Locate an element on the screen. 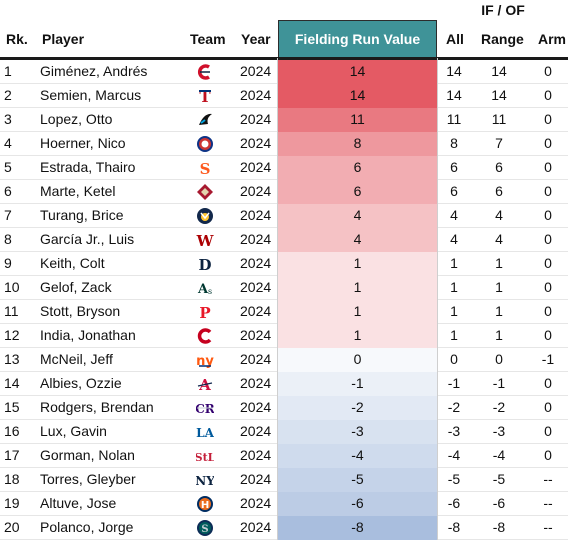 The width and height of the screenshot is (568, 549). rockies-logo-icon: CR is located at coordinates (205, 408).